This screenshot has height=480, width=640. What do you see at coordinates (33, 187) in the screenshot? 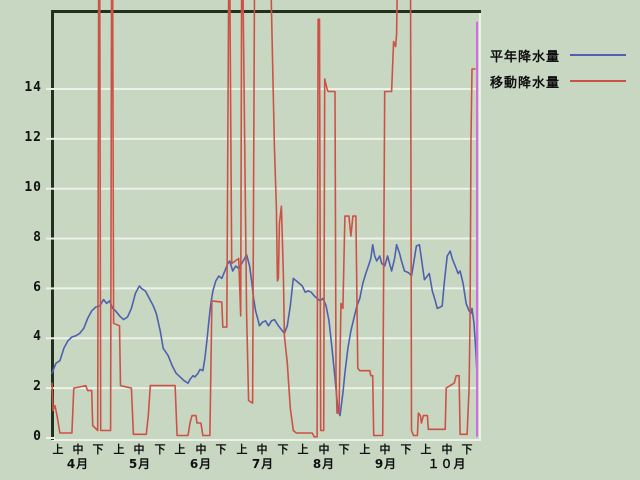
I see `y-axis-label-10: 10` at bounding box center [33, 187].